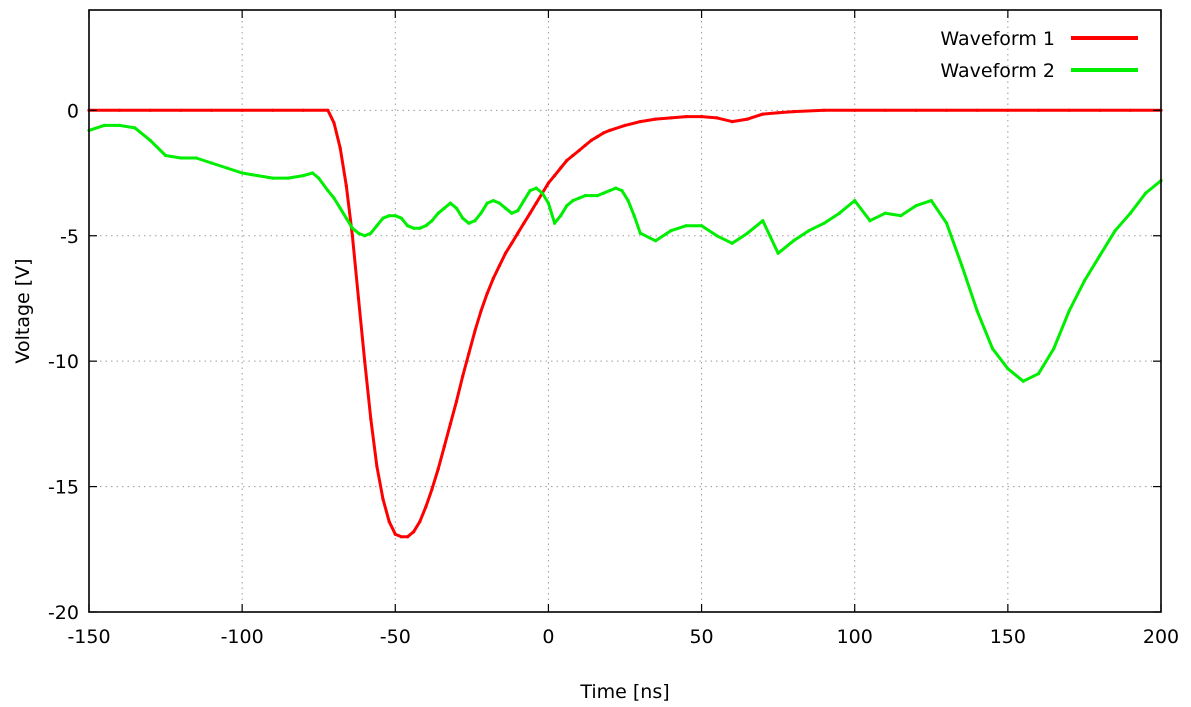  I want to click on y-tick-label: -15, so click(63, 488).